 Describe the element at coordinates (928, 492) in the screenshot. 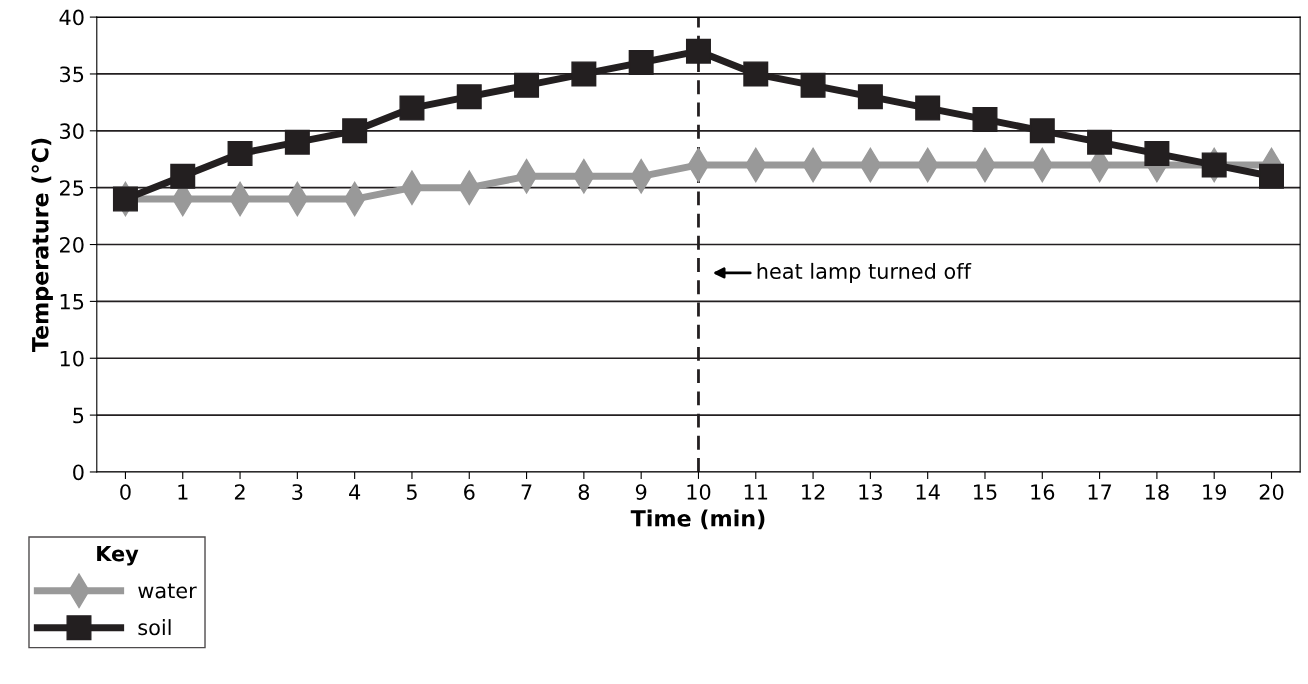

I see `x-tick-label: 14` at that location.